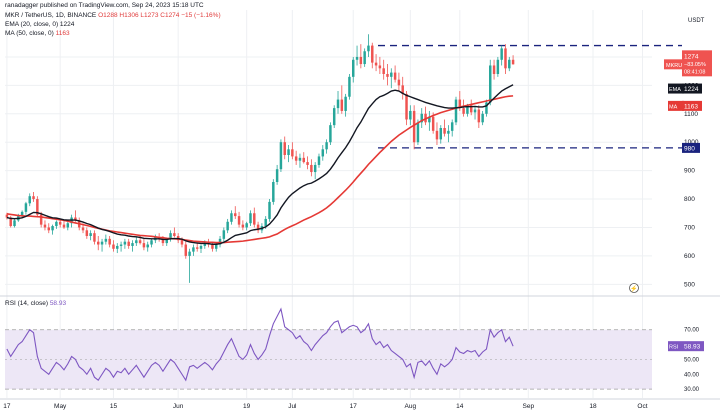 This screenshot has height=418, width=720. What do you see at coordinates (689, 284) in the screenshot?
I see `price-tick-label-500: 500` at bounding box center [689, 284].